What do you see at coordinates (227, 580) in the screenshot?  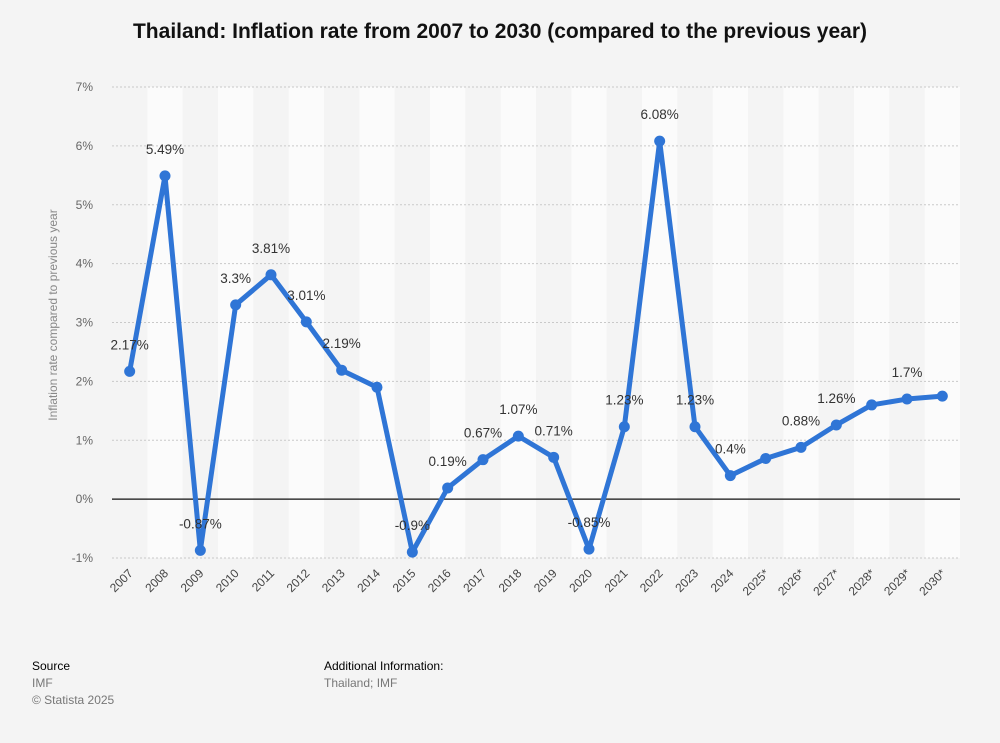 I see `x-tick-label: 2010` at bounding box center [227, 580].